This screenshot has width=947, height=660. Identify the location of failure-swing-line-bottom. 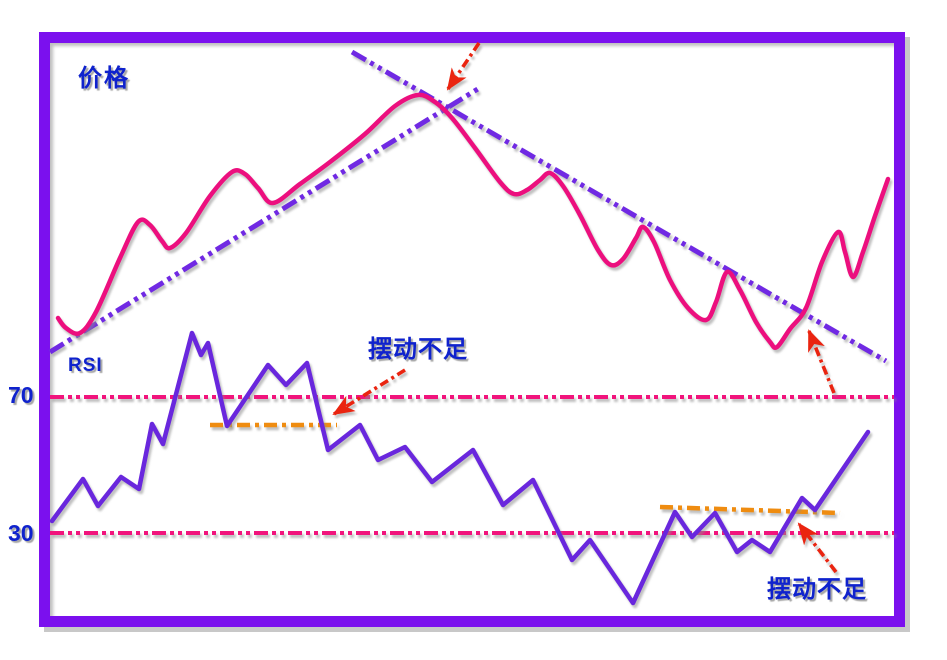
(750, 510).